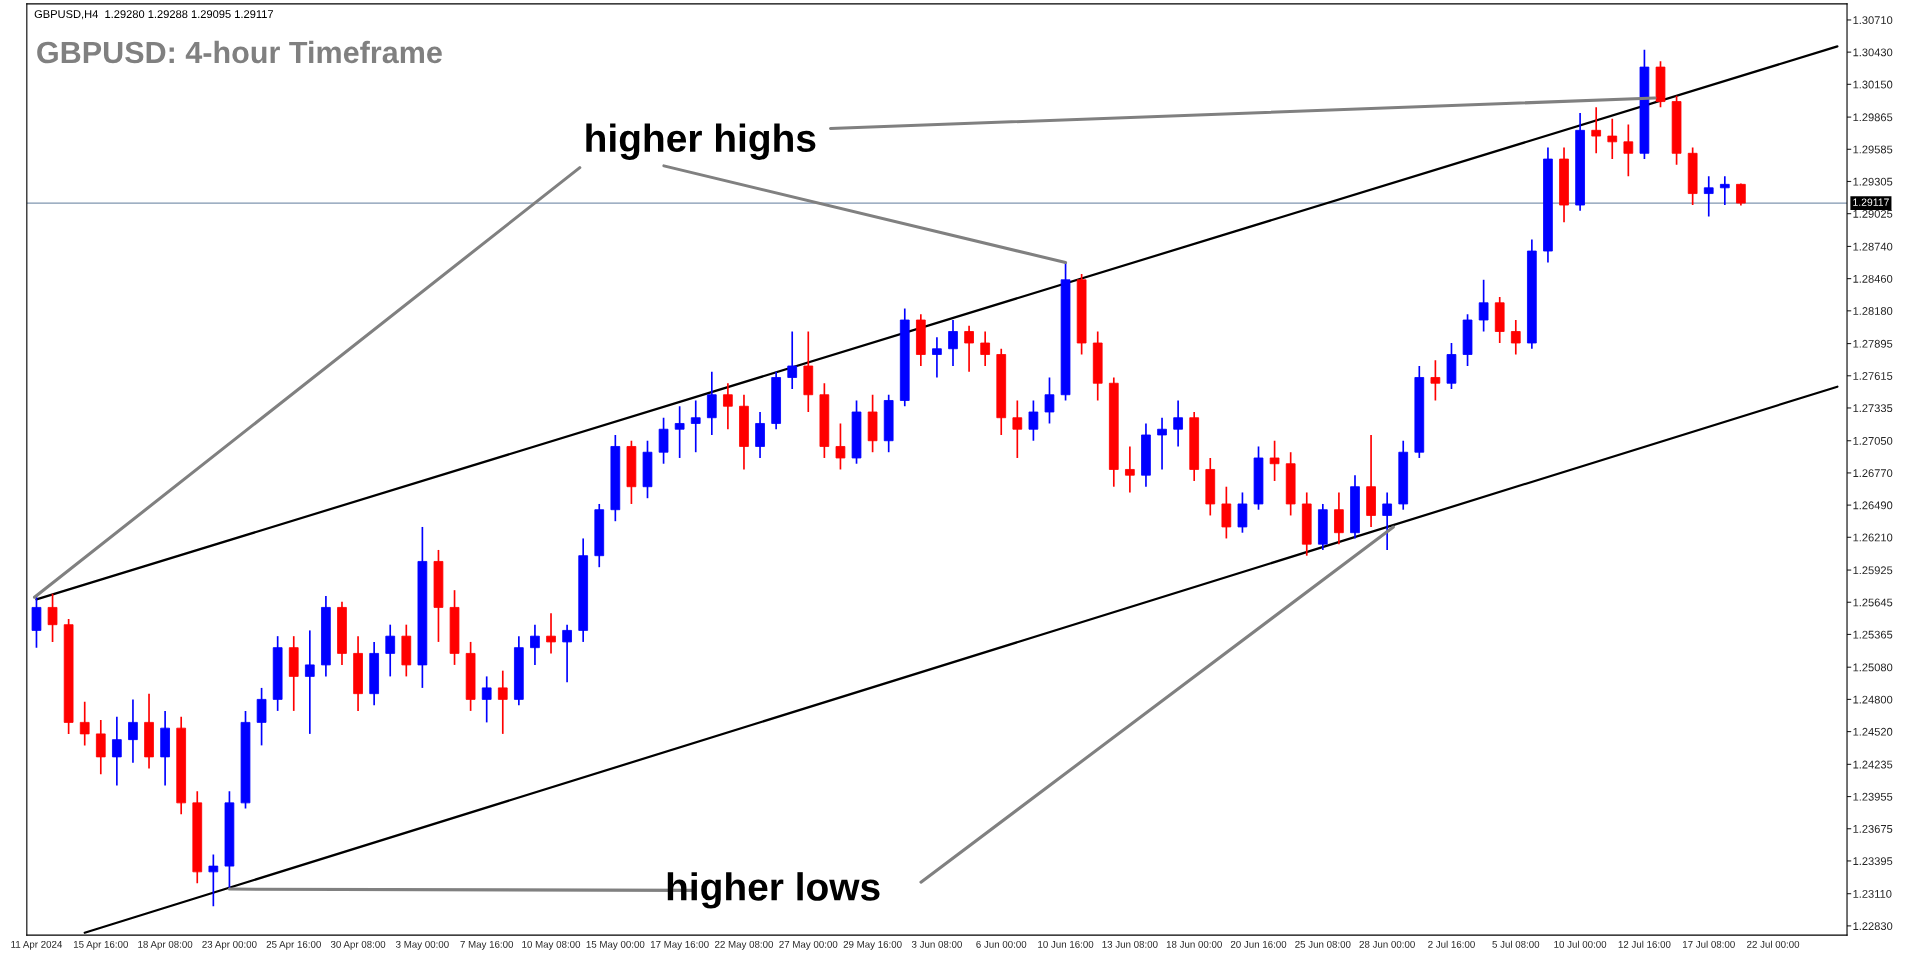  Describe the element at coordinates (1873, 537) in the screenshot. I see `y-tick-label: 1.26210` at that location.